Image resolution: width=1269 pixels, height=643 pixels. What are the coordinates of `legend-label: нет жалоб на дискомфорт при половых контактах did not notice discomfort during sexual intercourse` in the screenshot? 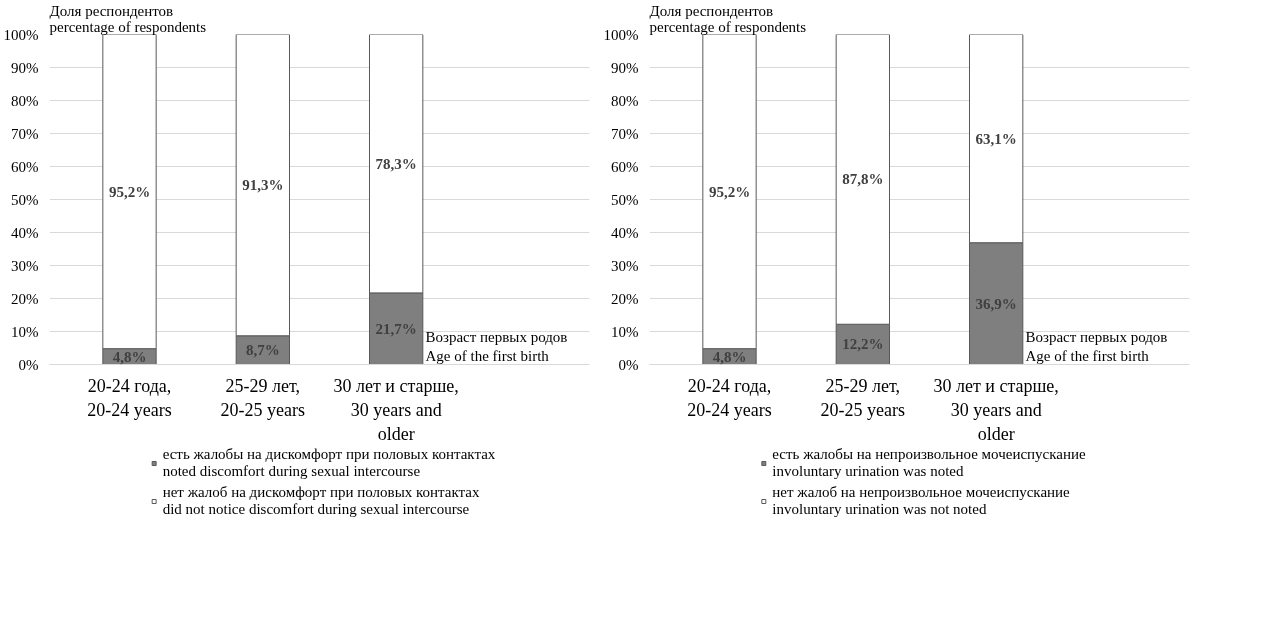 It's located at (321, 501).